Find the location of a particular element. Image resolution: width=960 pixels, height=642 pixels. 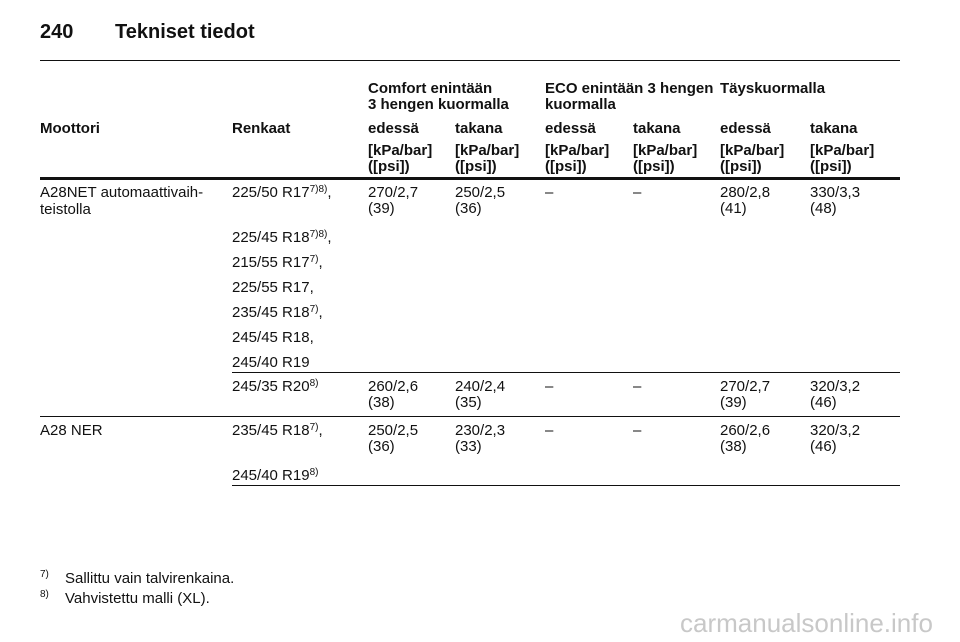

column-header: Moottori is located at coordinates (70, 128).